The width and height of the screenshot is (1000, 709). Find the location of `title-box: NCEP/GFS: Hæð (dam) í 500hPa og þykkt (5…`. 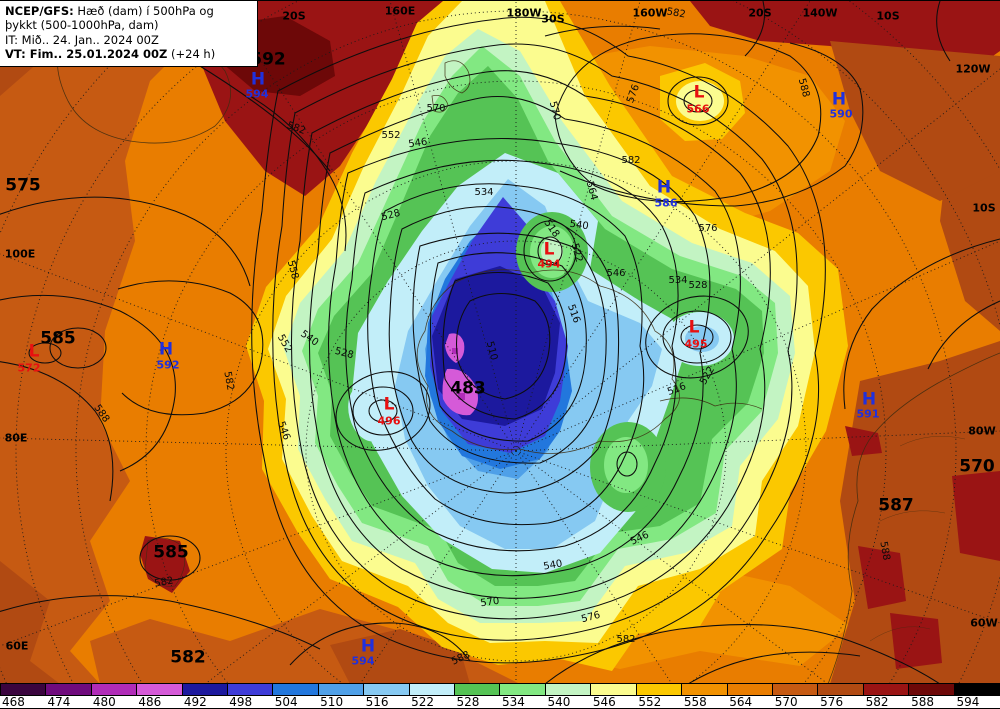

title-box: NCEP/GFS: Hæð (dam) í 500hPa og þykkt (5… is located at coordinates (129, 34).